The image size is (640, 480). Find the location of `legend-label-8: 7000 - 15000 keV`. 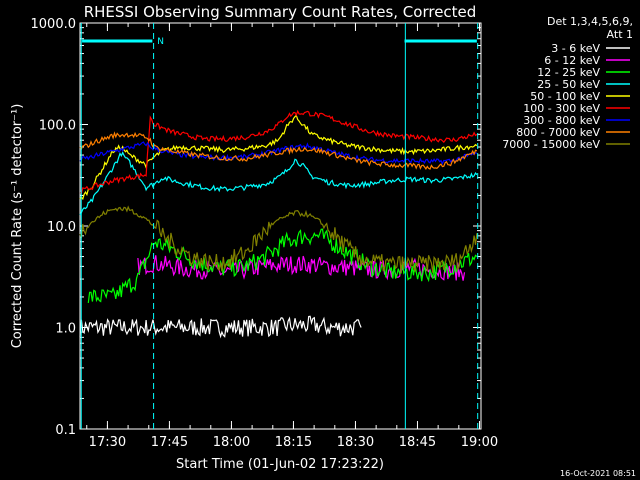

legend-label-8: 7000 - 15000 keV is located at coordinates (551, 144).